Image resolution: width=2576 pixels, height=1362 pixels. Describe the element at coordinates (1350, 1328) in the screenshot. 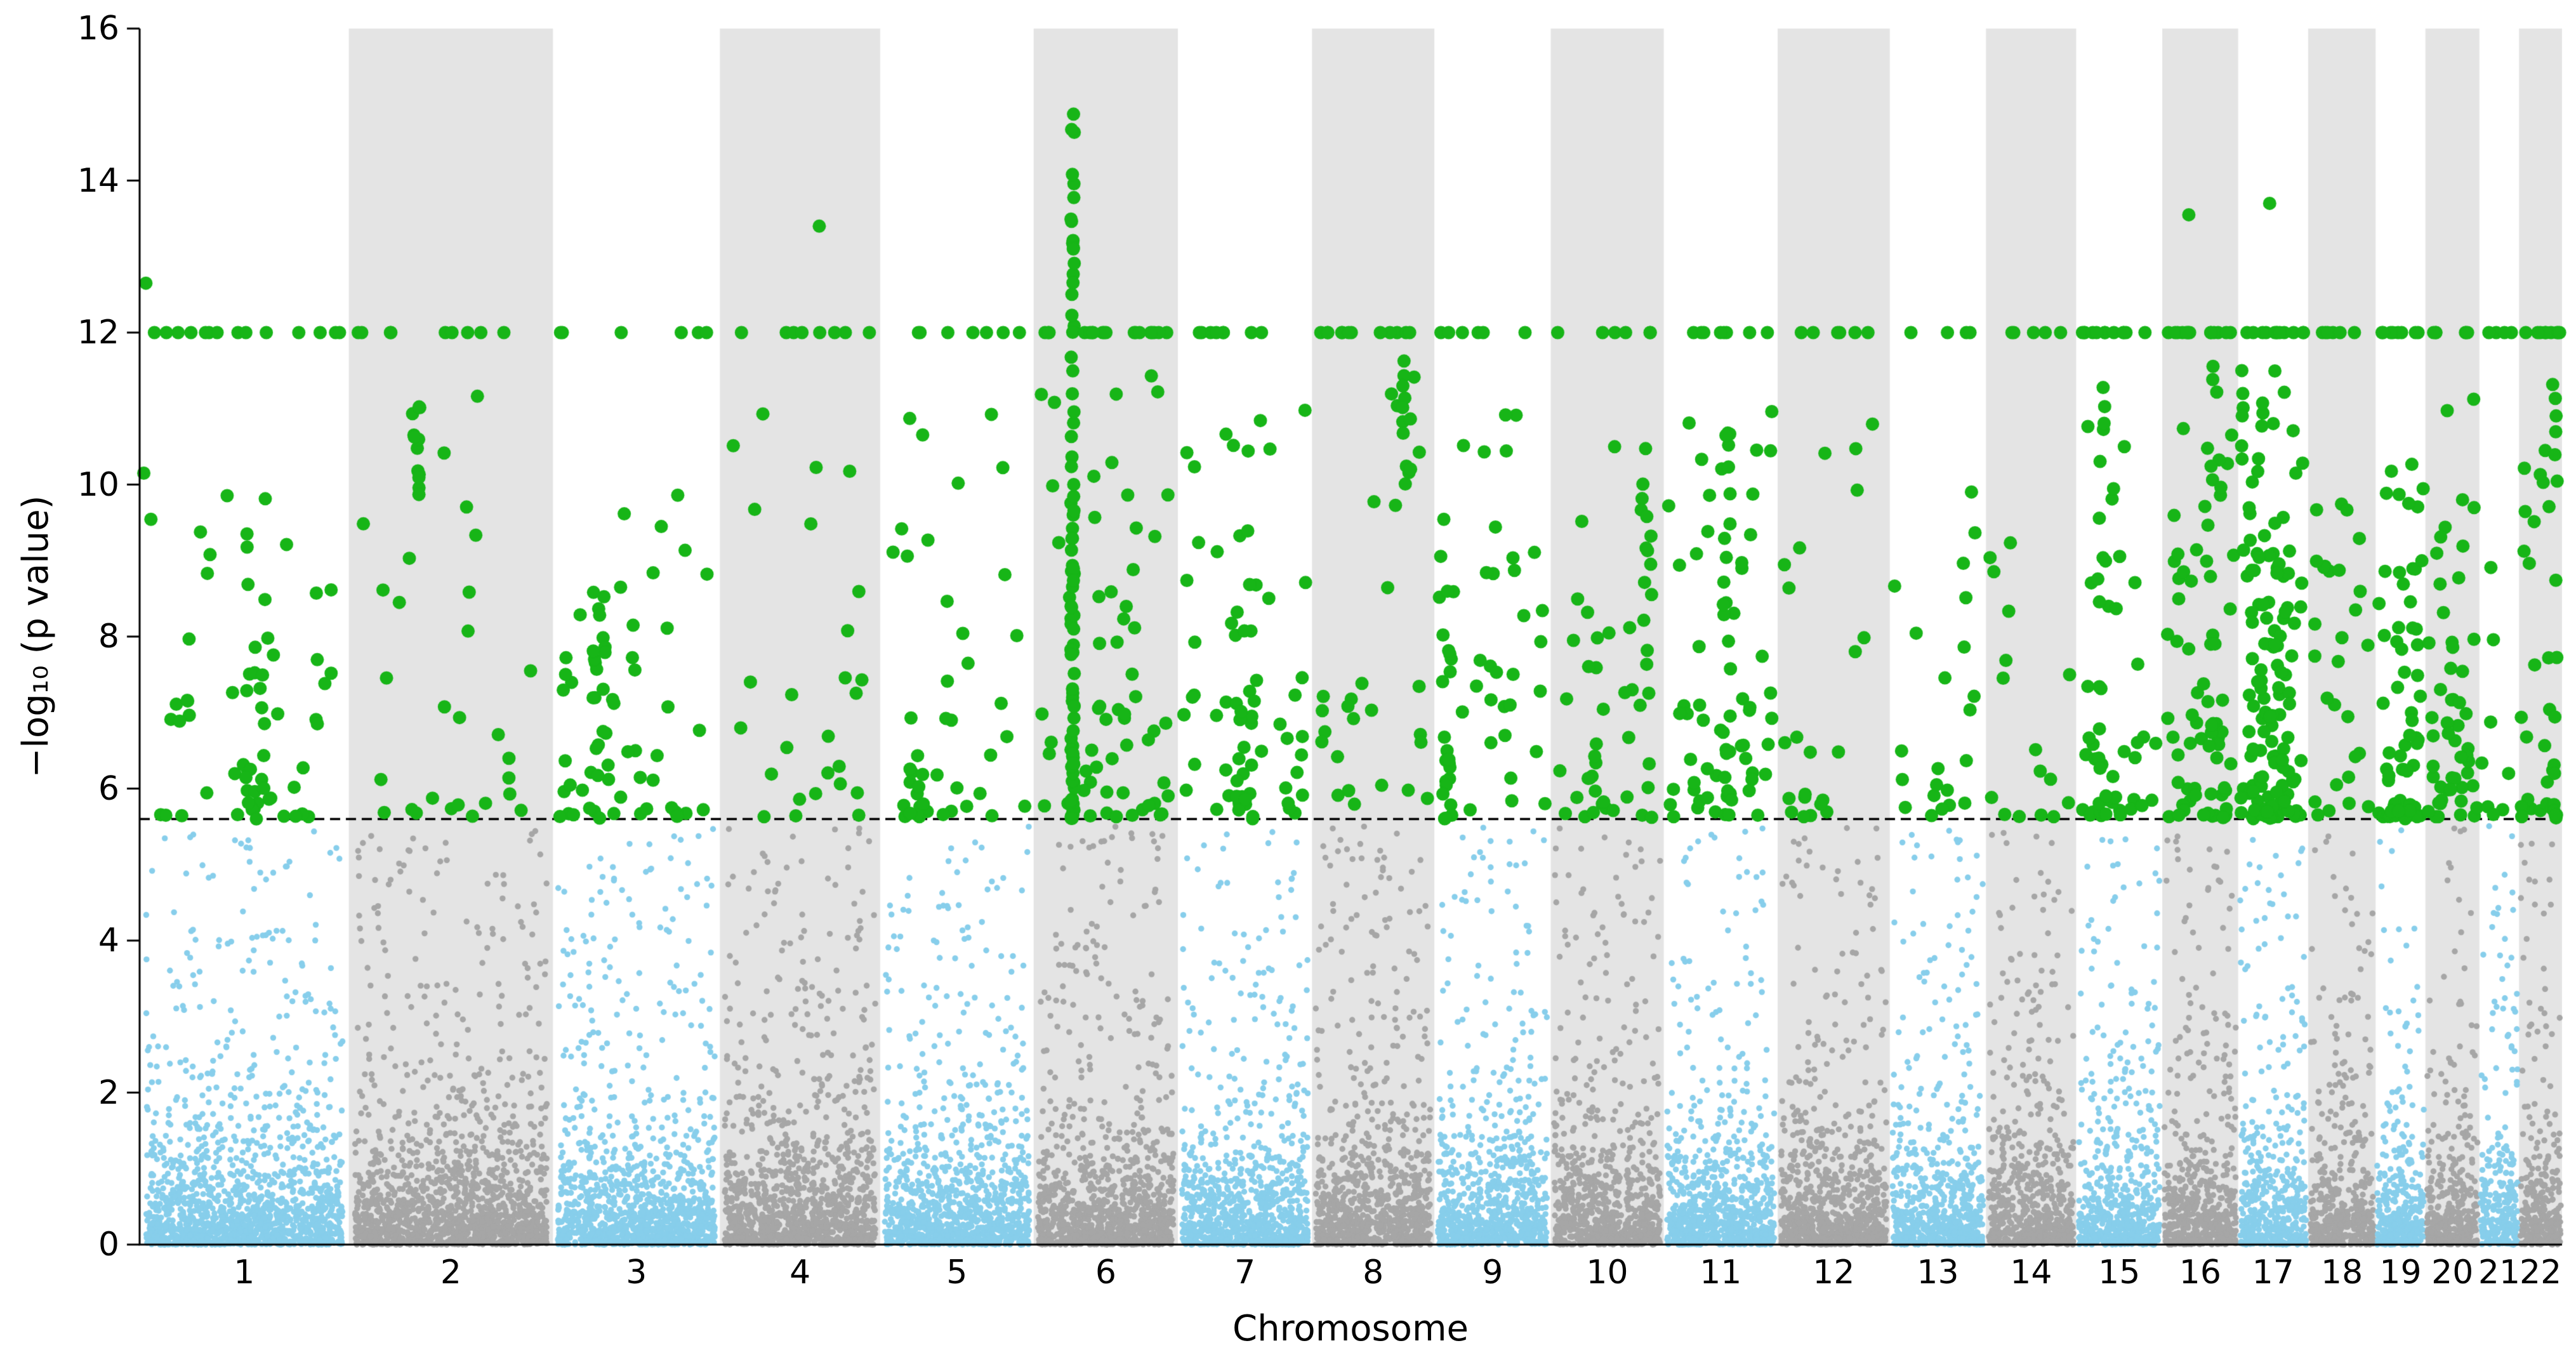

I see `x-axis-label: Chromosome` at that location.